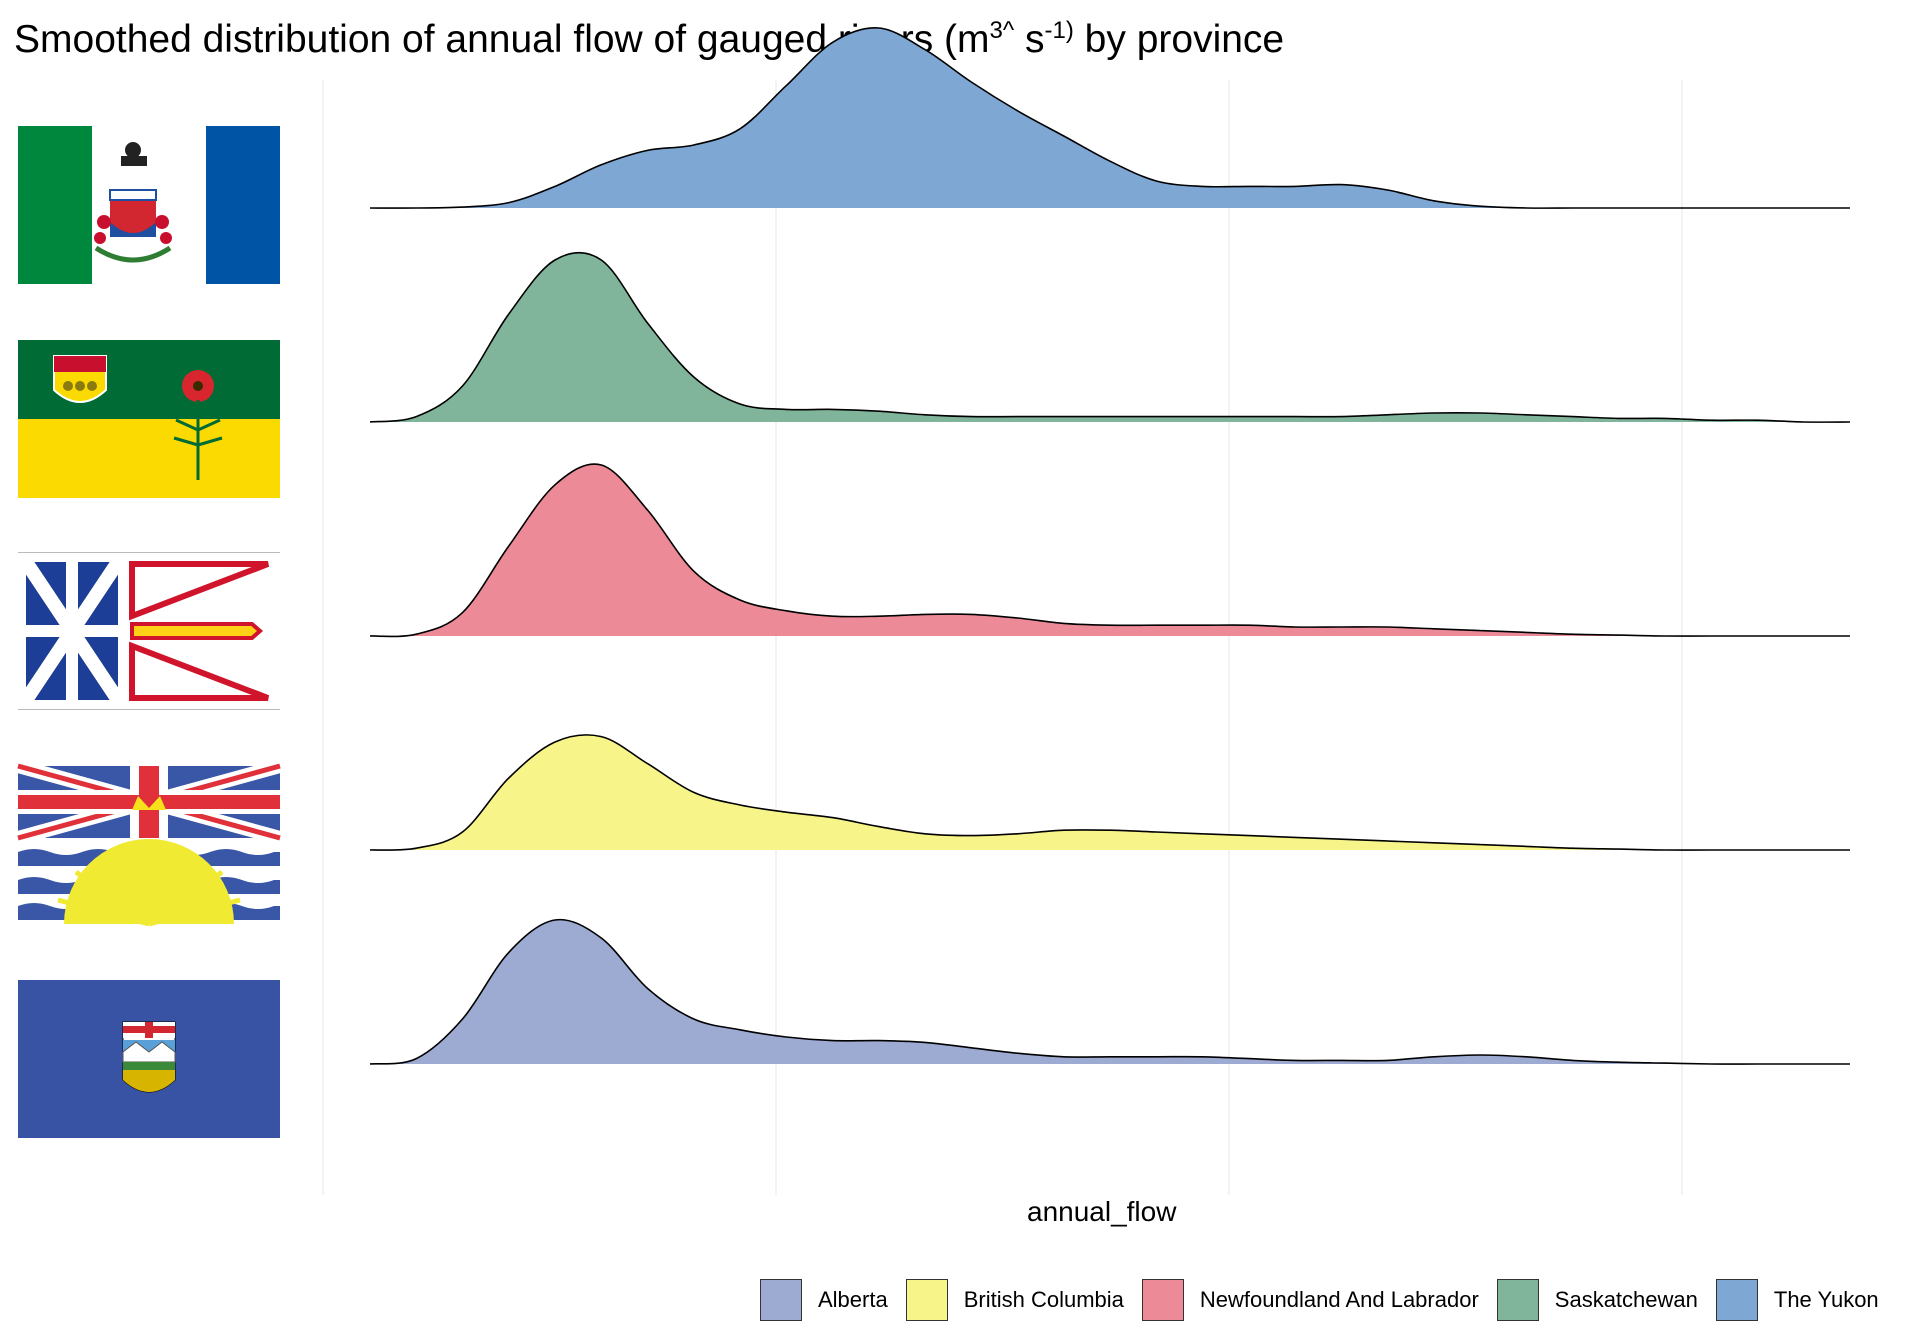  I want to click on legend-label-saskatchewan: Saskatchewan, so click(1626, 1299).